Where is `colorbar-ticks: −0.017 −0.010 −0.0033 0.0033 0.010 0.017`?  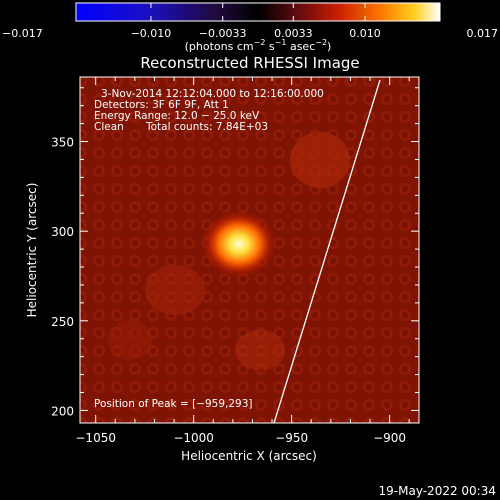
colorbar-ticks: −0.017 −0.010 −0.0033 0.0033 0.010 0.017 is located at coordinates (250, 21).